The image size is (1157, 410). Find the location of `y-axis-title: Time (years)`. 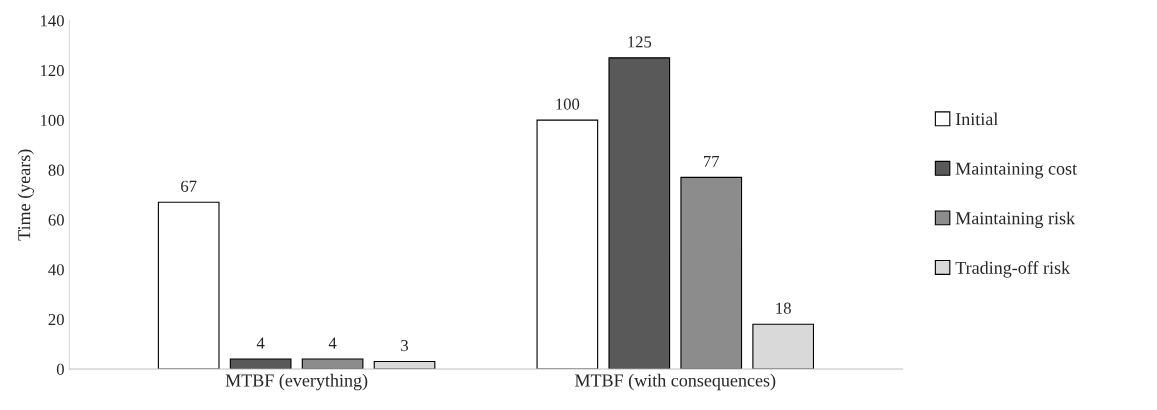

y-axis-title: Time (years) is located at coordinates (25, 195).